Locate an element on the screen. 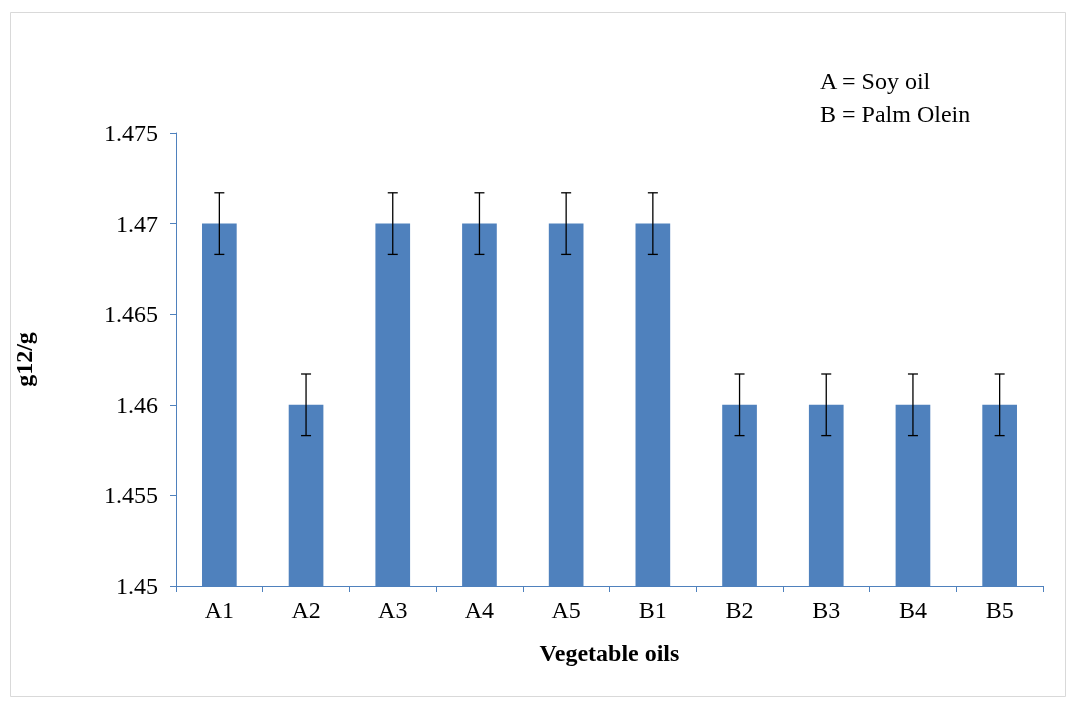 This screenshot has height=704, width=1073. text: A = Soy oil is located at coordinates (875, 80).